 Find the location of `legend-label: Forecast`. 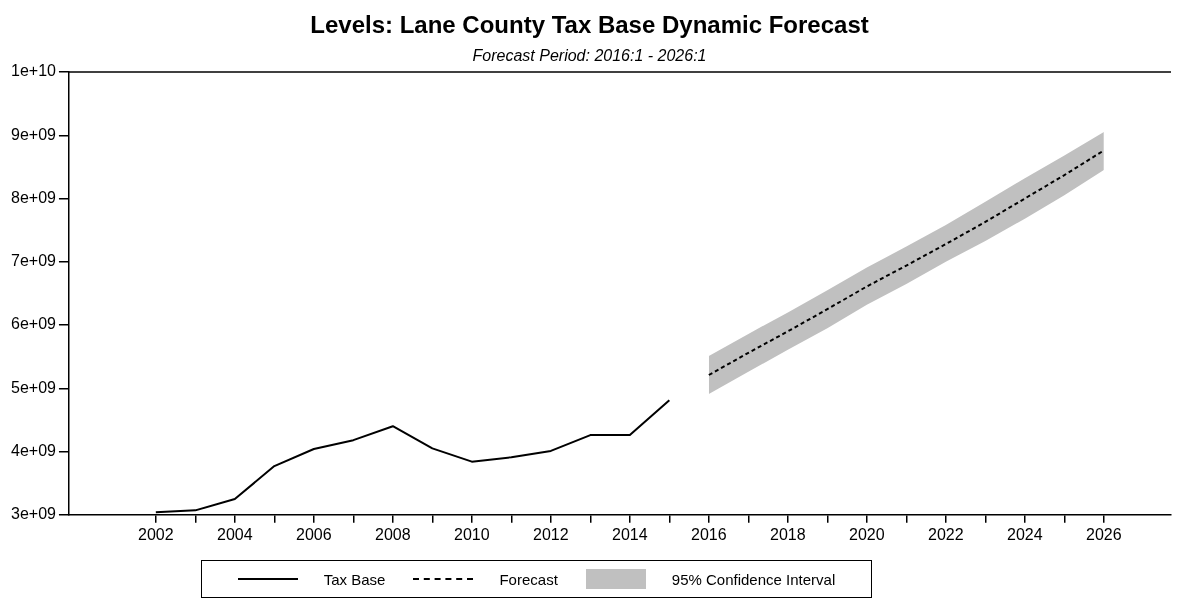

legend-label: Forecast is located at coordinates (528, 579).